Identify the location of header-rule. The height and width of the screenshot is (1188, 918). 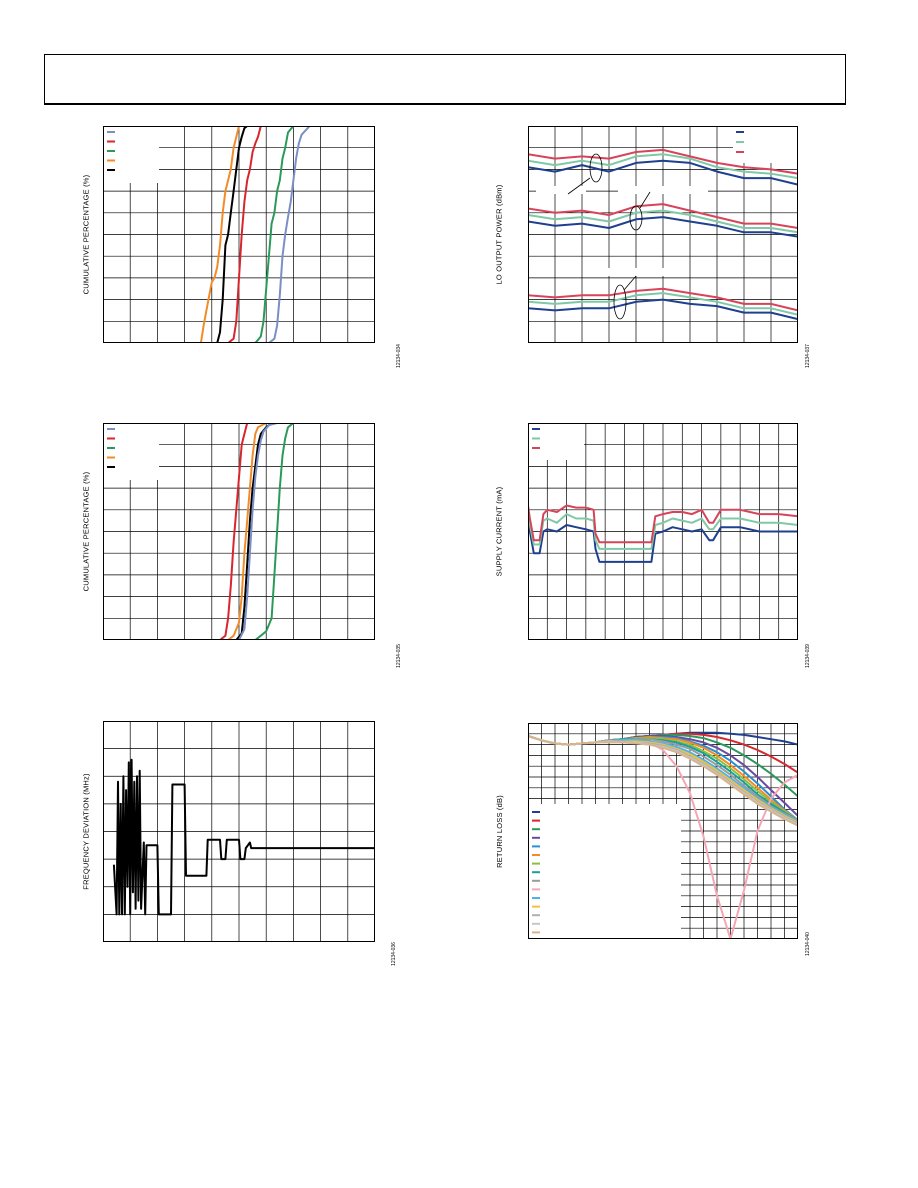
(445, 104).